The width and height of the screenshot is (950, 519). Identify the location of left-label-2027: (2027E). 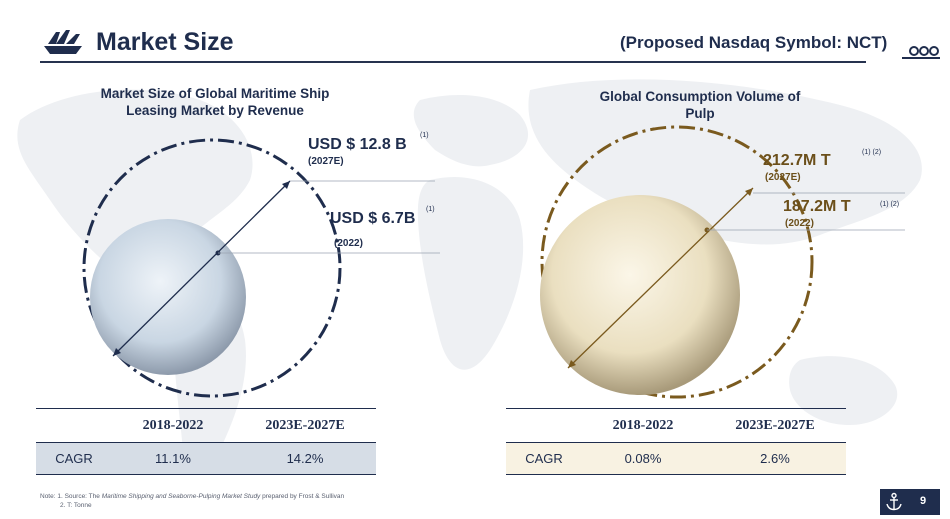
(326, 161).